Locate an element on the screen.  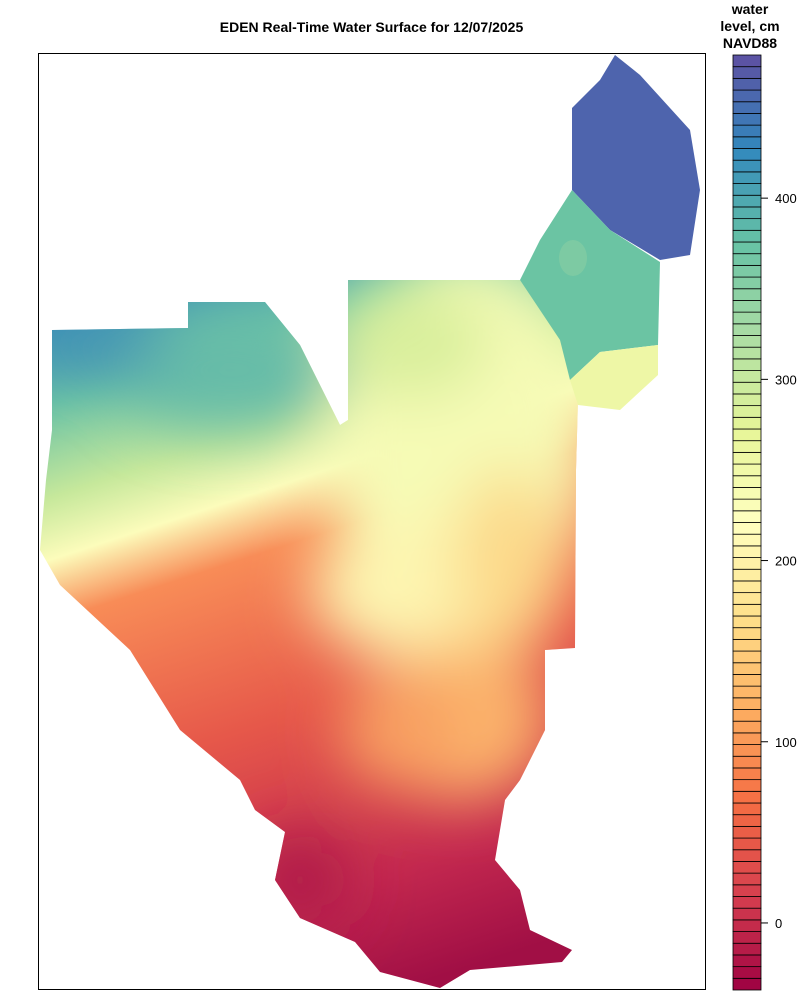
region-highlight is located at coordinates (573, 258).